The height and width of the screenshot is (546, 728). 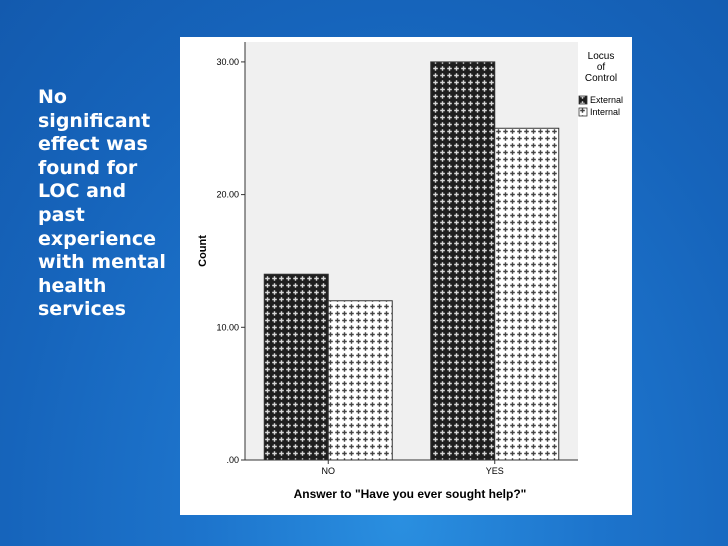 I want to click on bar-internal-no, so click(x=360, y=380).